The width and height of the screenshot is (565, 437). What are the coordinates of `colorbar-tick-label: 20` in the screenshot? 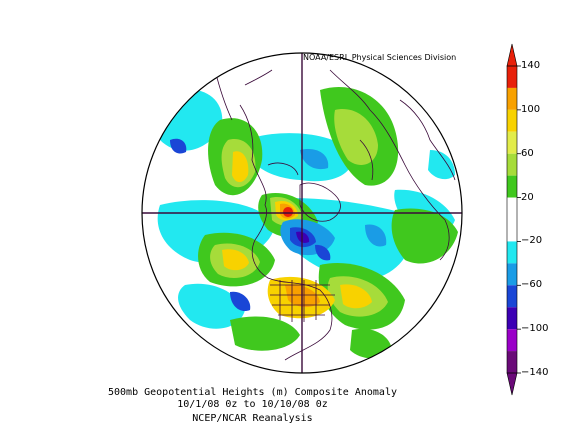 It's located at (527, 197).